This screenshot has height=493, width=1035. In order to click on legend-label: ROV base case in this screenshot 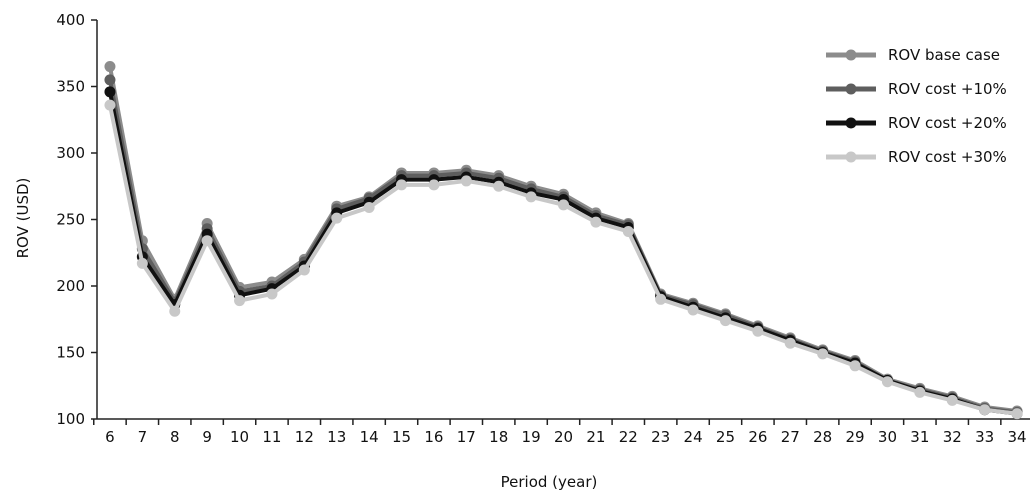, I will do `click(944, 55)`.